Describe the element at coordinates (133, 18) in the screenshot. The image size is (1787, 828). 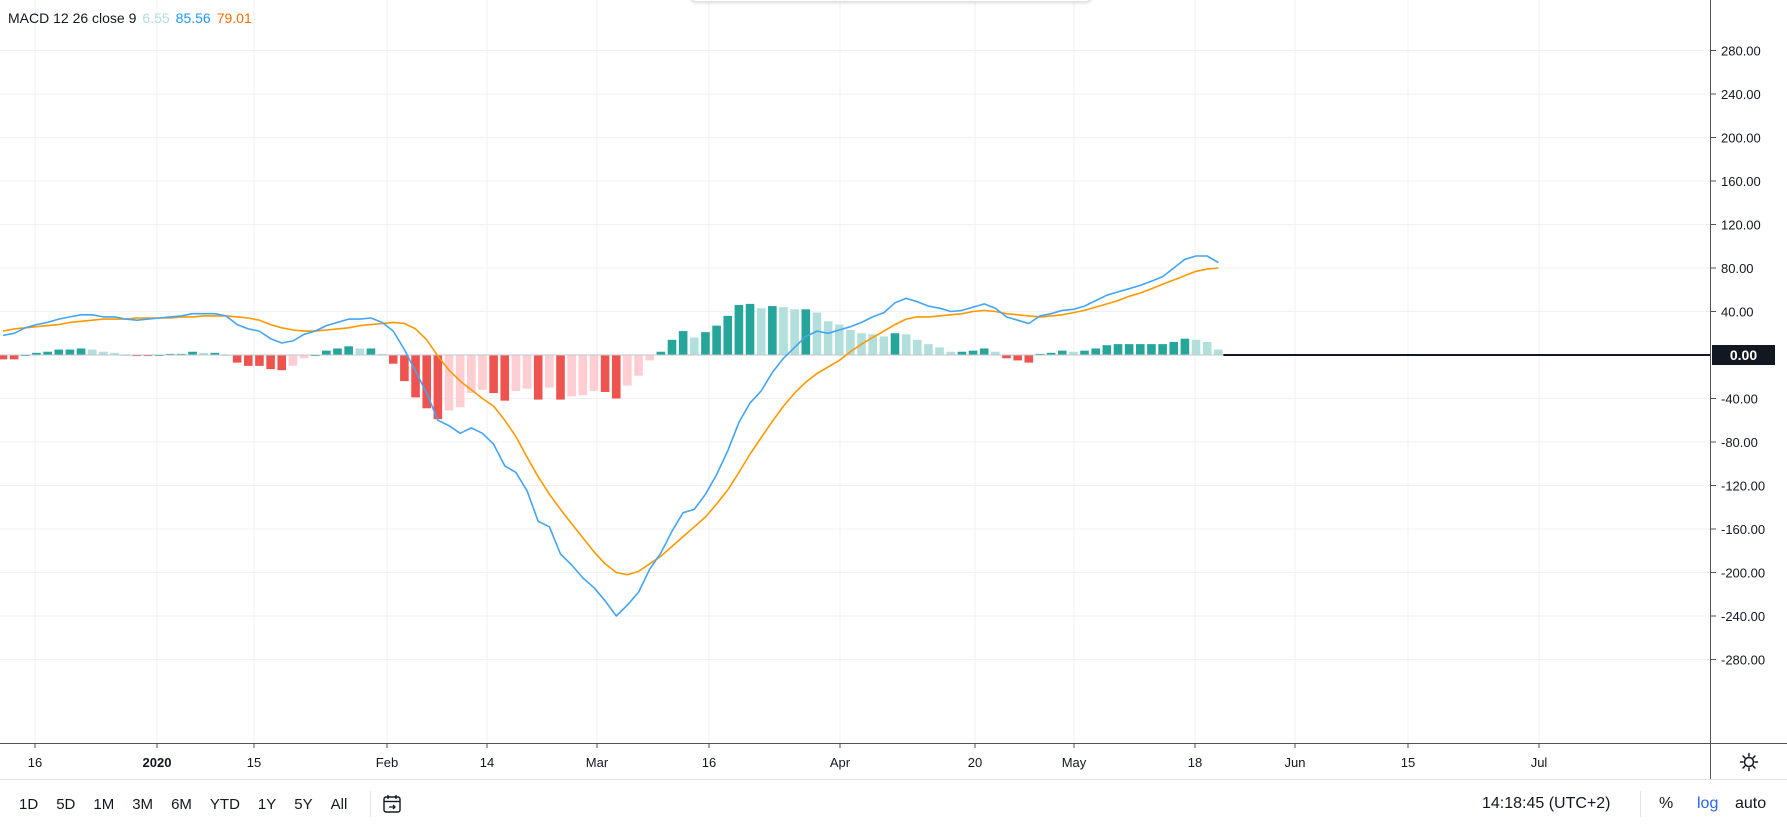
I see `indicator-legend: MACD 12 26 close 9 6.55 85.56 79.01` at that location.